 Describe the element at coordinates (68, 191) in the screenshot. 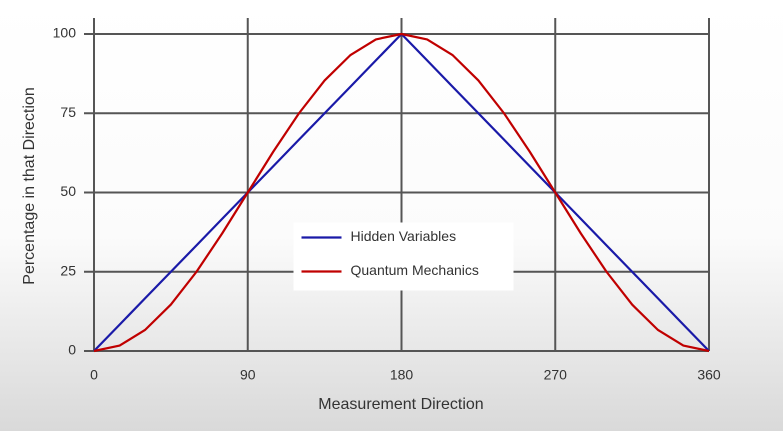

I see `y-tick-label: 50` at that location.